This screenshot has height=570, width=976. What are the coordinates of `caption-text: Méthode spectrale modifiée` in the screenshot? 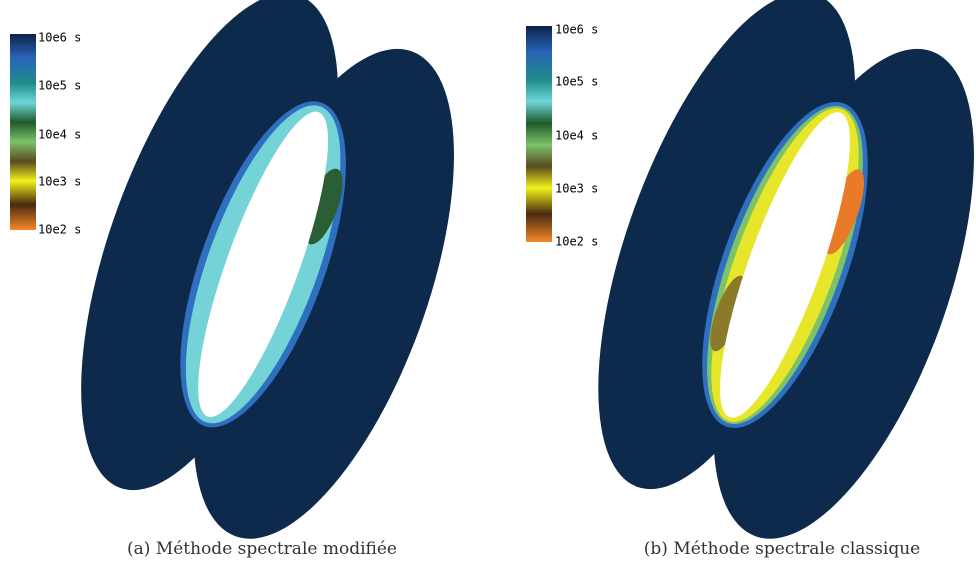 It's located at (276, 549).